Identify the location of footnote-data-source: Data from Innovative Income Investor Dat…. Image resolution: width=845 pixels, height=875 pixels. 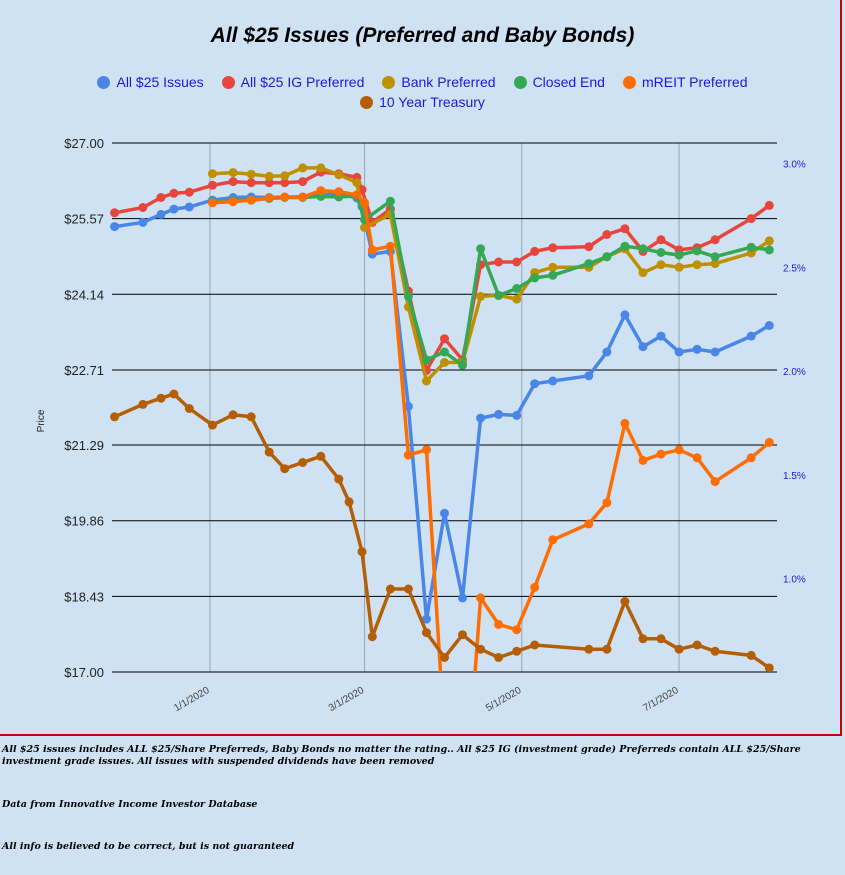
(130, 804).